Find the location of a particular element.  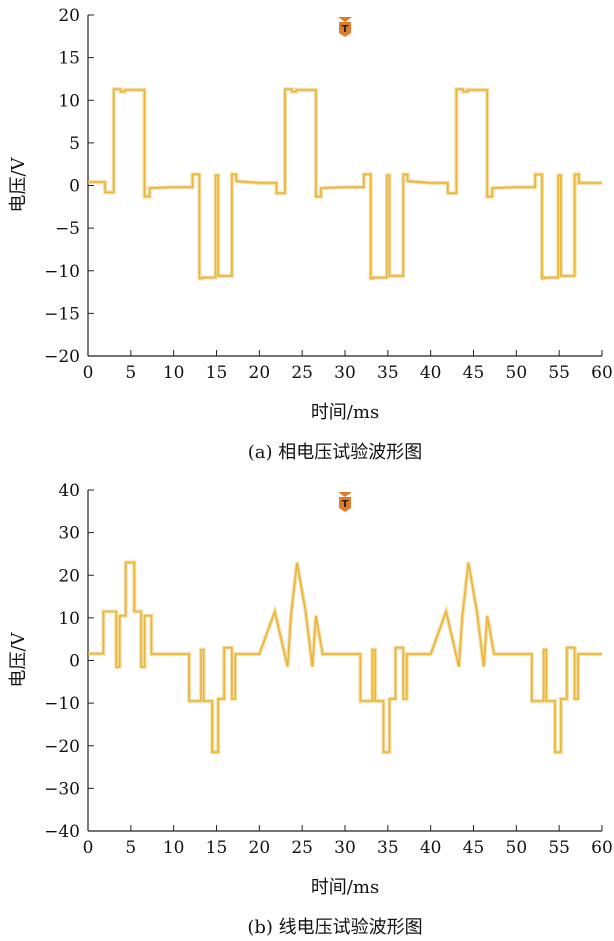

y-tick-label: 40 is located at coordinates (69, 491).